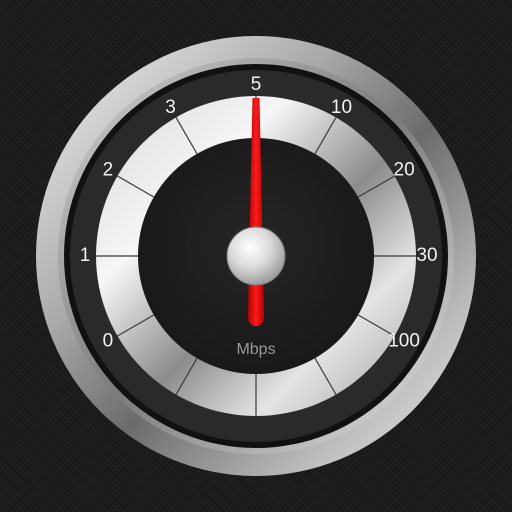  What do you see at coordinates (108, 170) in the screenshot?
I see `scale-label-2: 2` at bounding box center [108, 170].